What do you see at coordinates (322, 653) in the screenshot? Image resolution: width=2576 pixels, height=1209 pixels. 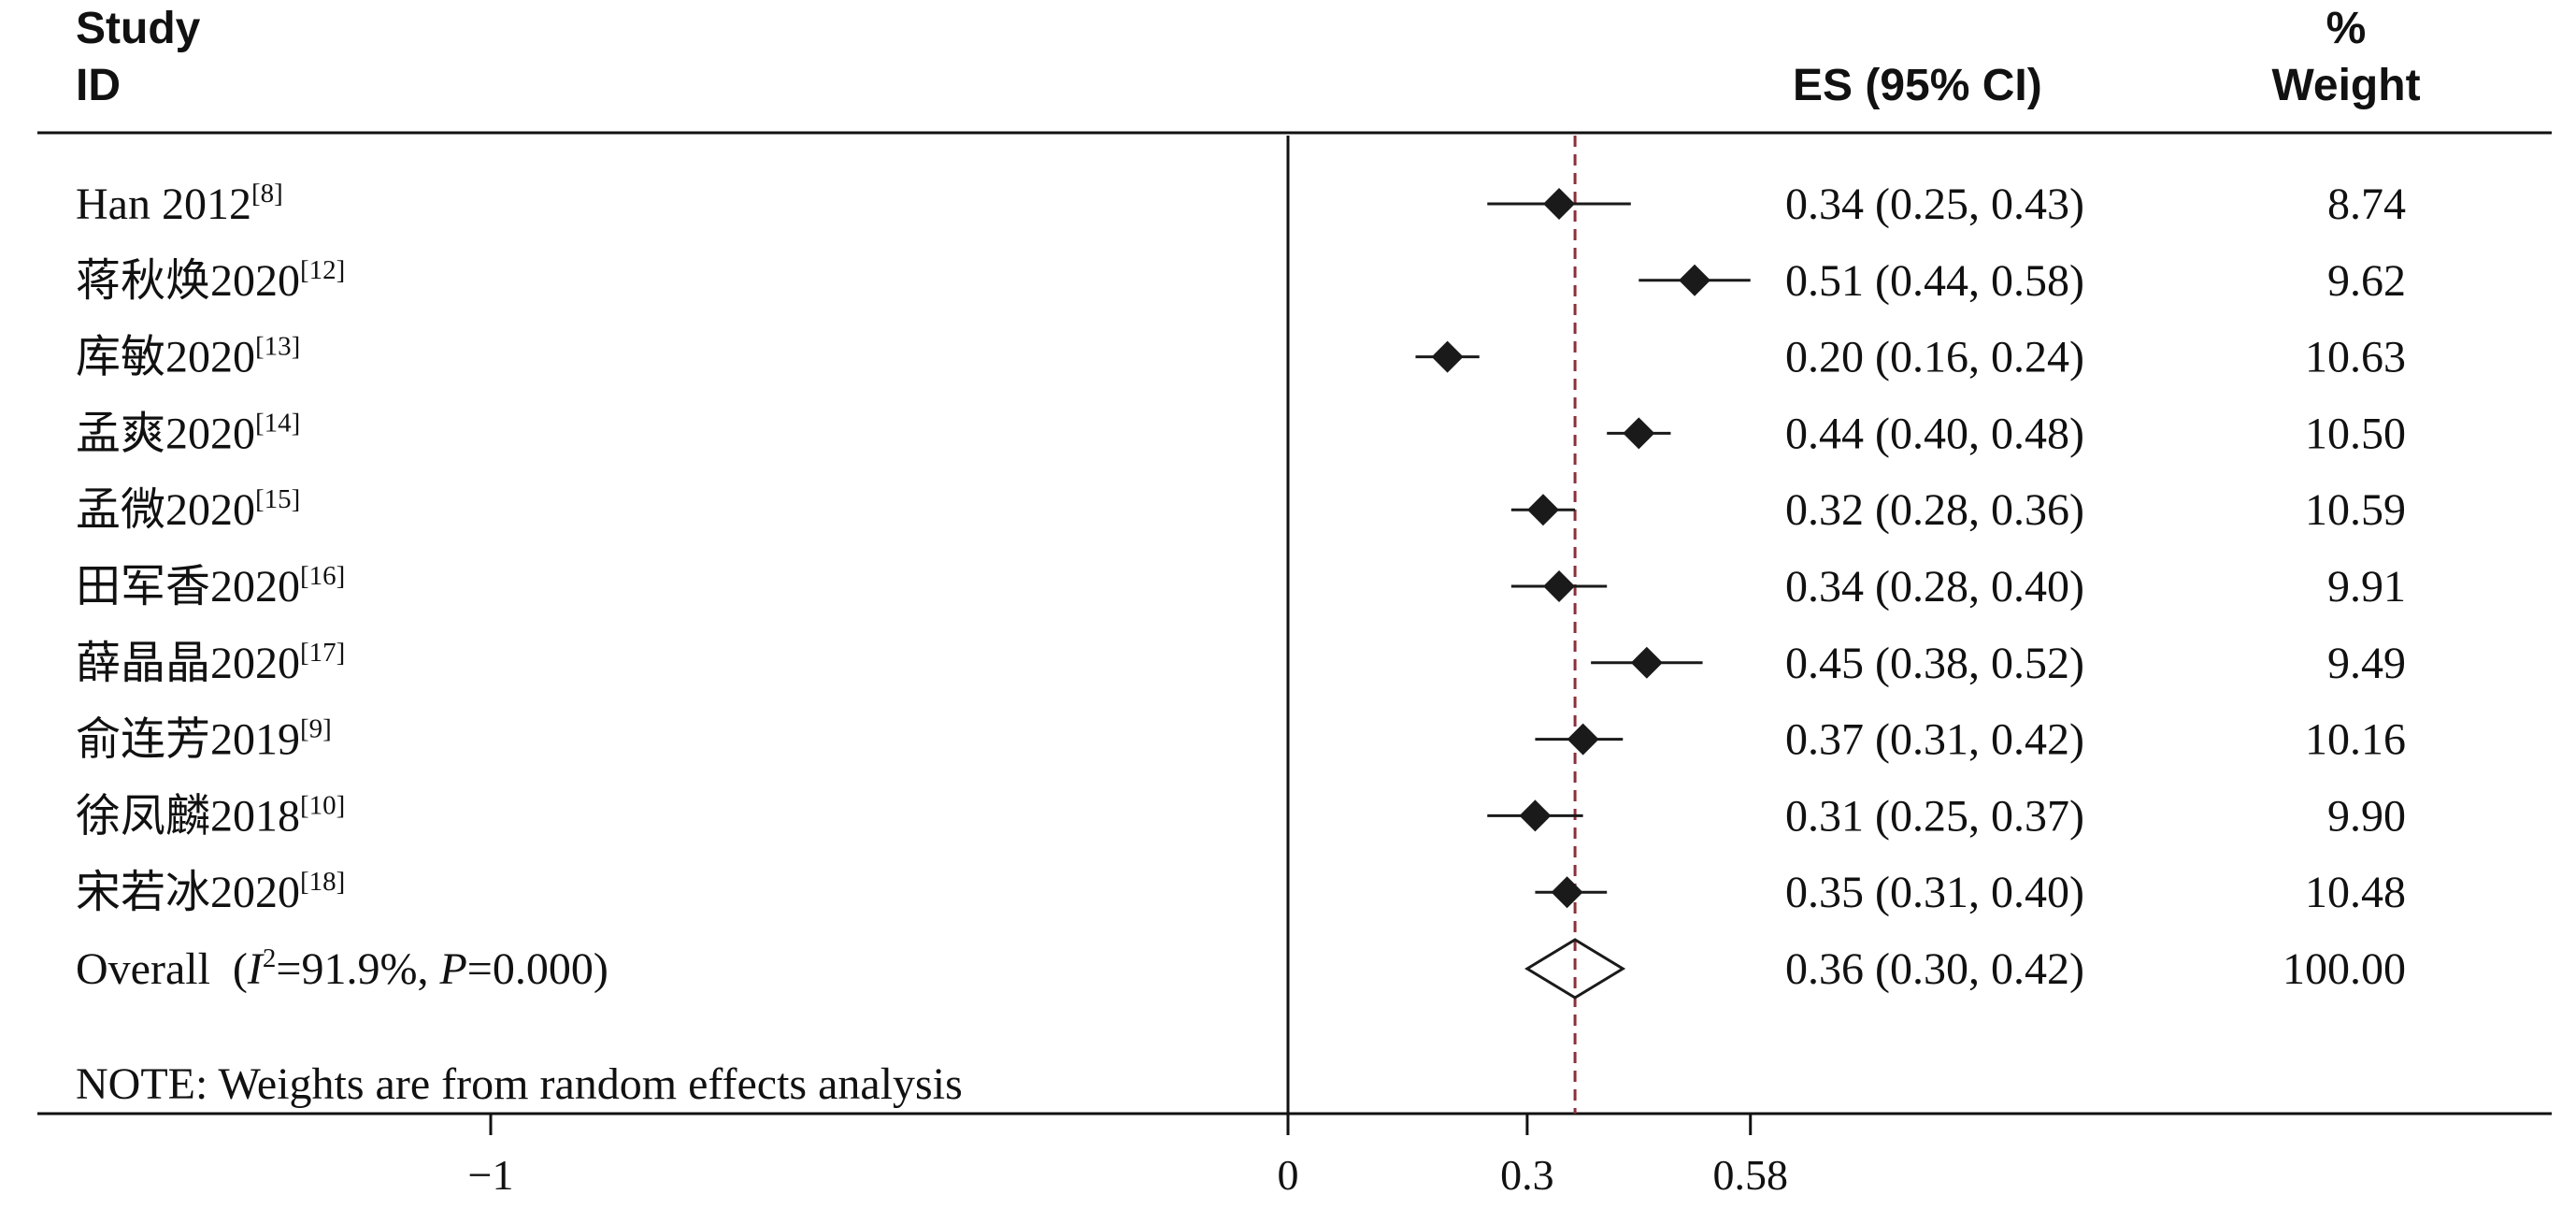 I see `study-reference: [17]` at bounding box center [322, 653].